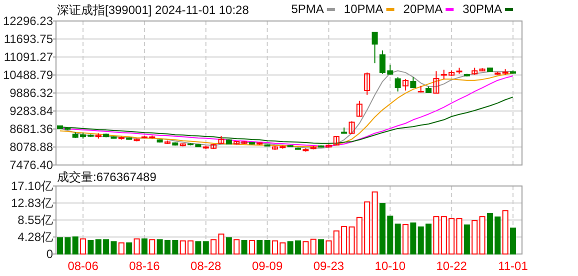 The image size is (578, 276). Describe the element at coordinates (482, 9) in the screenshot. I see `legend-label: 30PMA` at that location.